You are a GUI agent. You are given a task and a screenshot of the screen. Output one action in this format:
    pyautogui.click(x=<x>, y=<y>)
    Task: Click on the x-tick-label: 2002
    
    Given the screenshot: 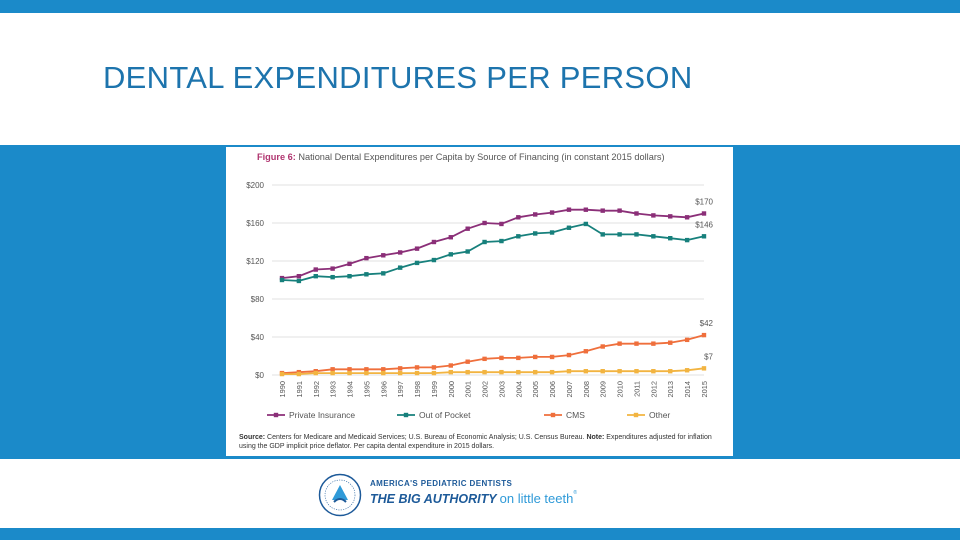 What is the action you would take?
    pyautogui.click(x=485, y=389)
    